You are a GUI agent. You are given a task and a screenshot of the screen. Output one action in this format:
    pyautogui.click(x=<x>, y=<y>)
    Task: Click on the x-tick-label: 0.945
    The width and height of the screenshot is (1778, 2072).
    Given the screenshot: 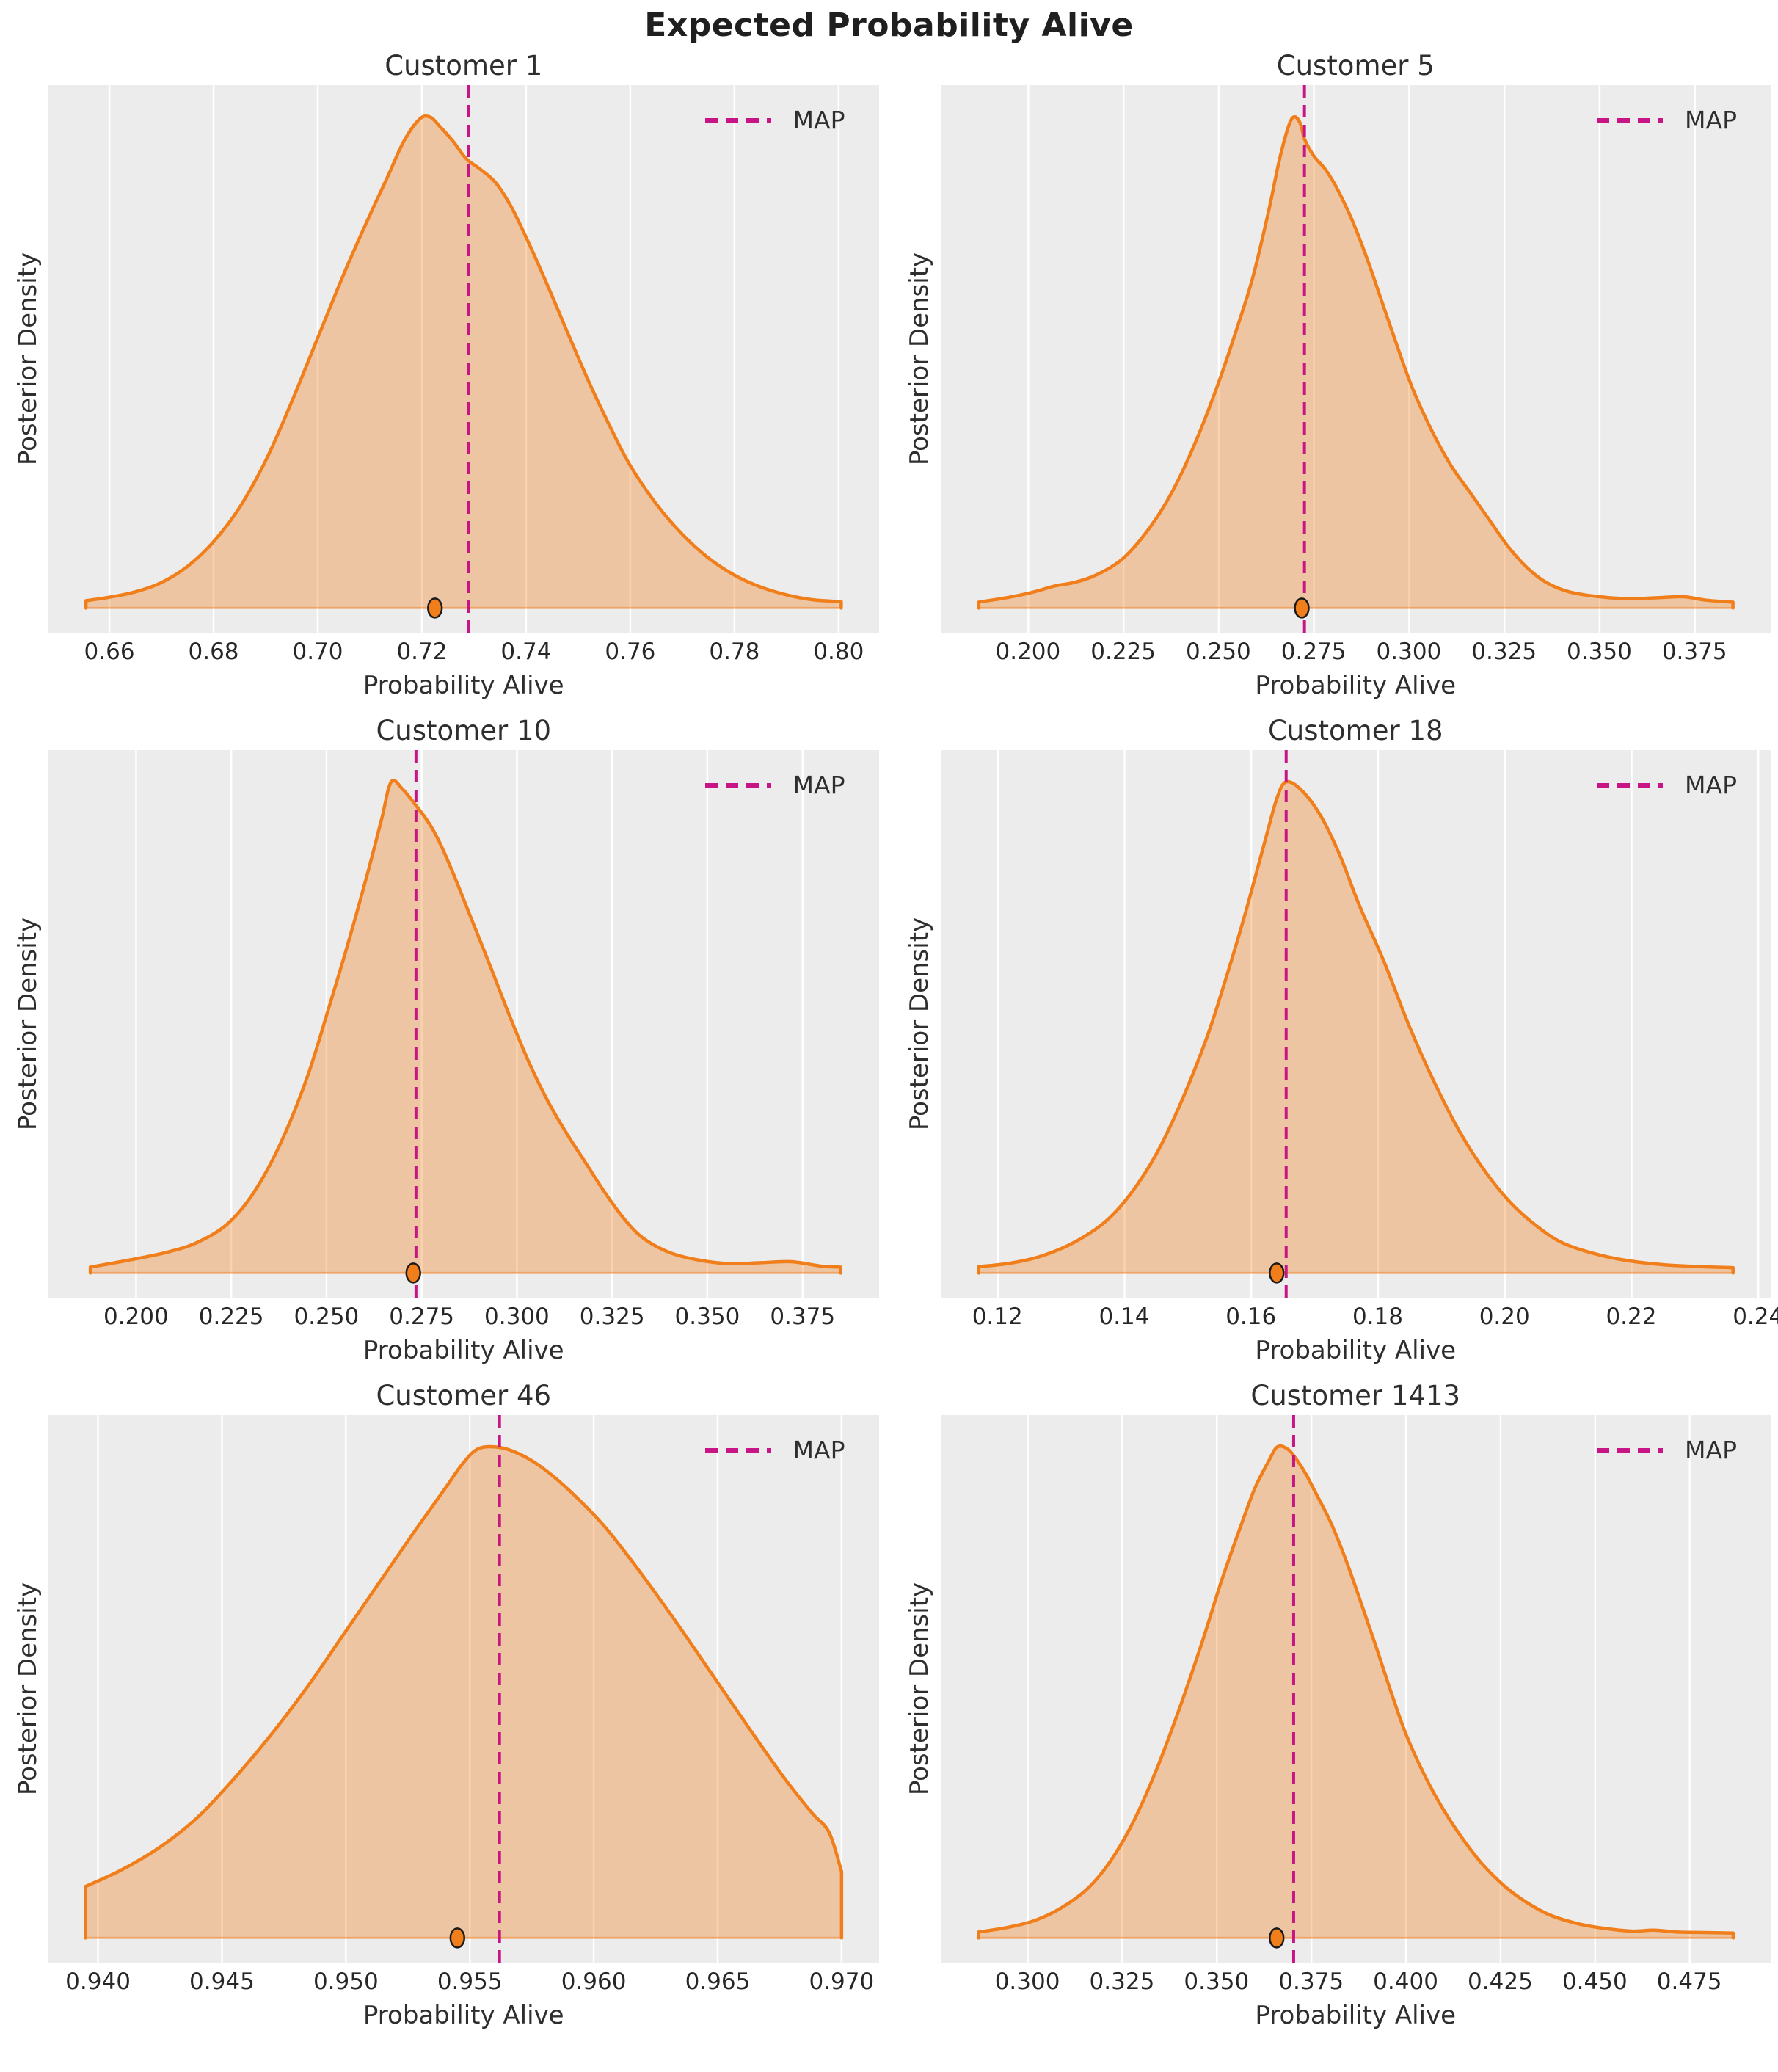 What is the action you would take?
    pyautogui.click(x=222, y=1982)
    